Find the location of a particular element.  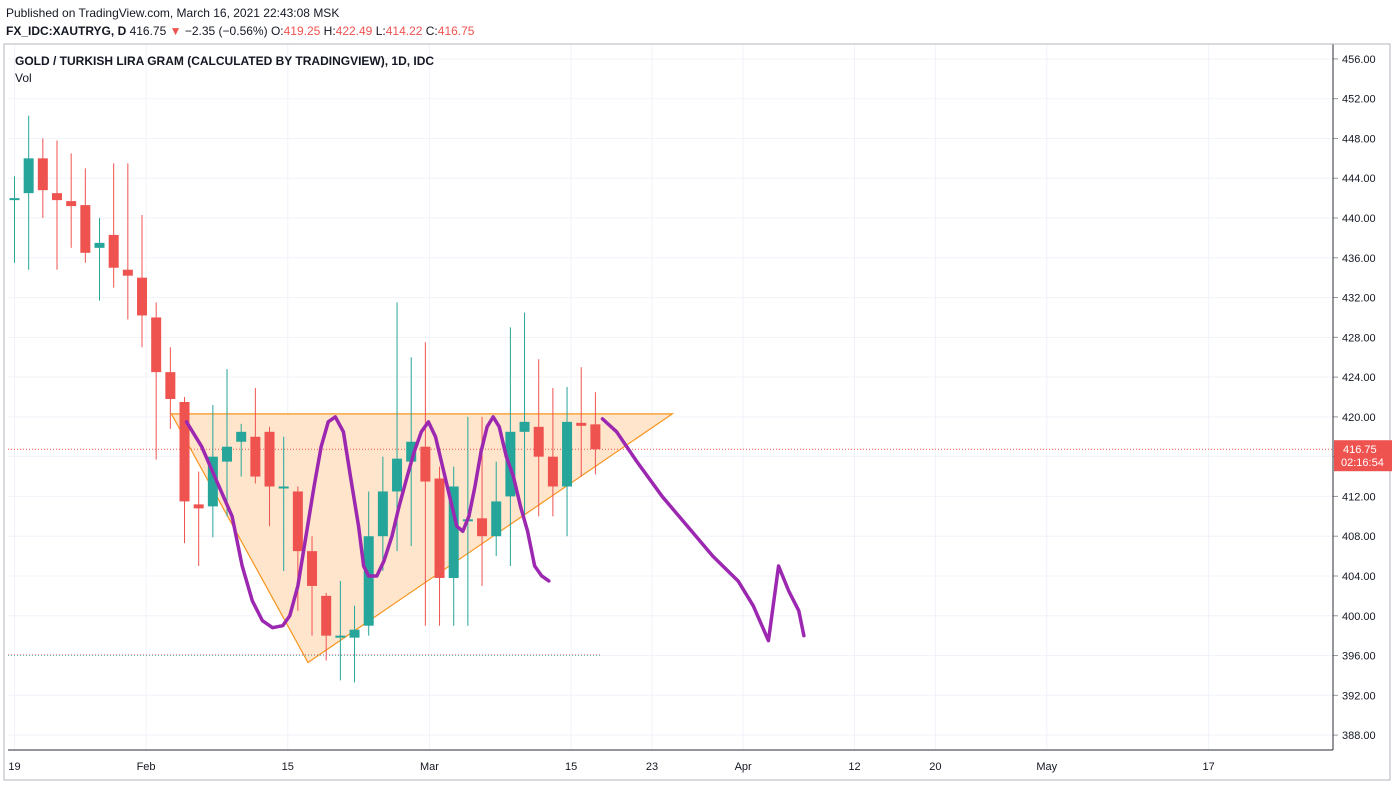

y-tick-label: 456.00 is located at coordinates (1359, 60).